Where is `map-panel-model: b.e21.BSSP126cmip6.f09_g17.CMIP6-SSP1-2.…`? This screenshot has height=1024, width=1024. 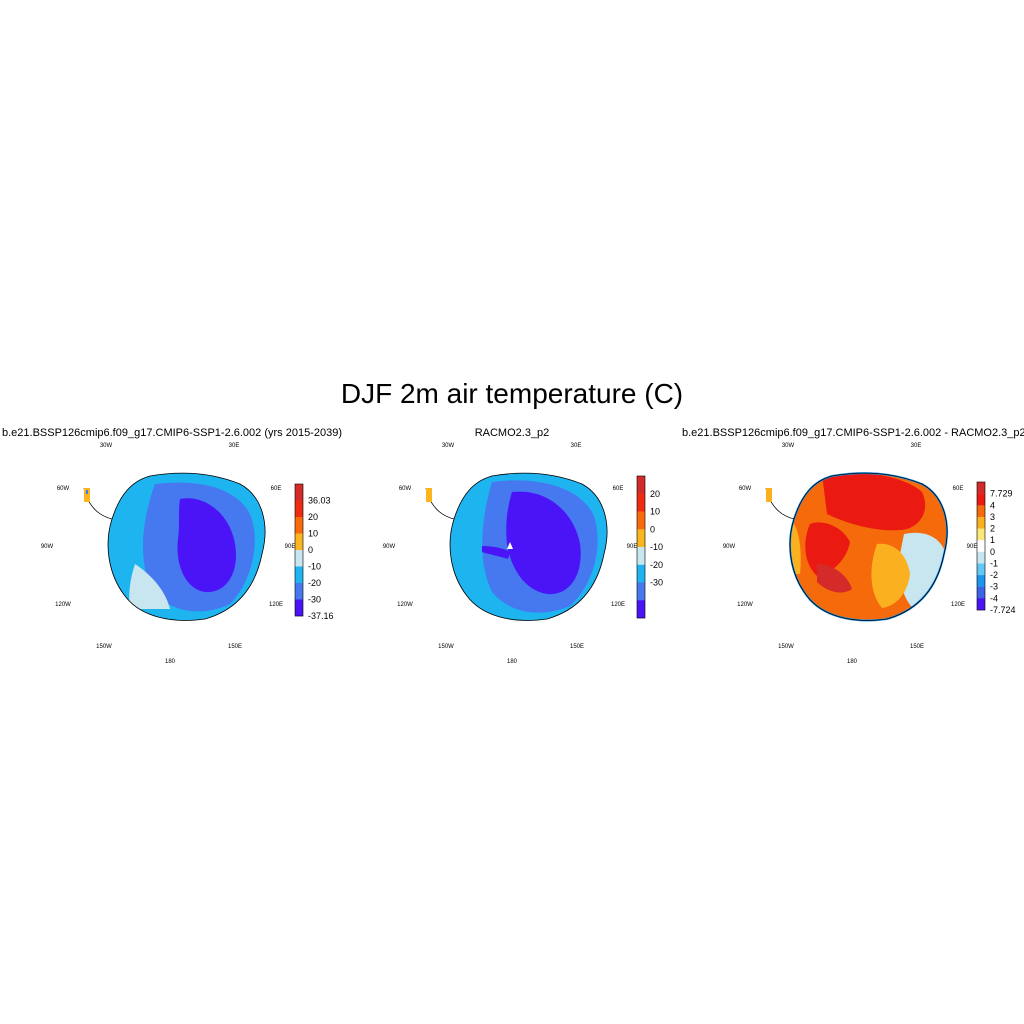
map-panel-model: b.e21.BSSP126cmip6.f09_g17.CMIP6-SSP1-2.… is located at coordinates (171, 549).